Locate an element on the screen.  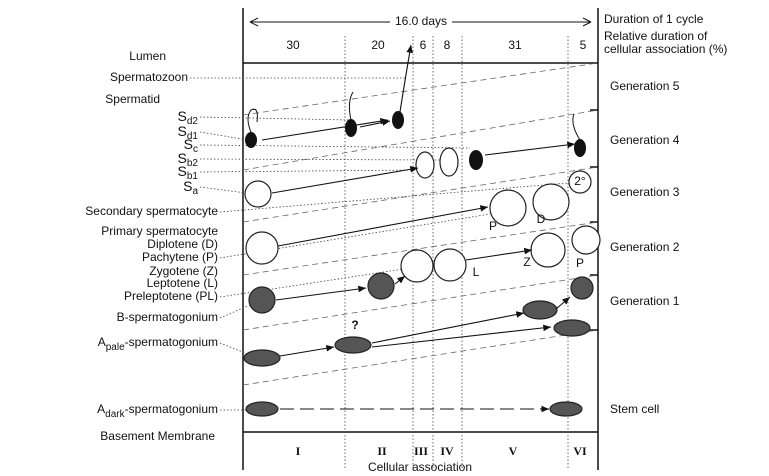
cell-mark: Z is located at coordinates (526, 262).